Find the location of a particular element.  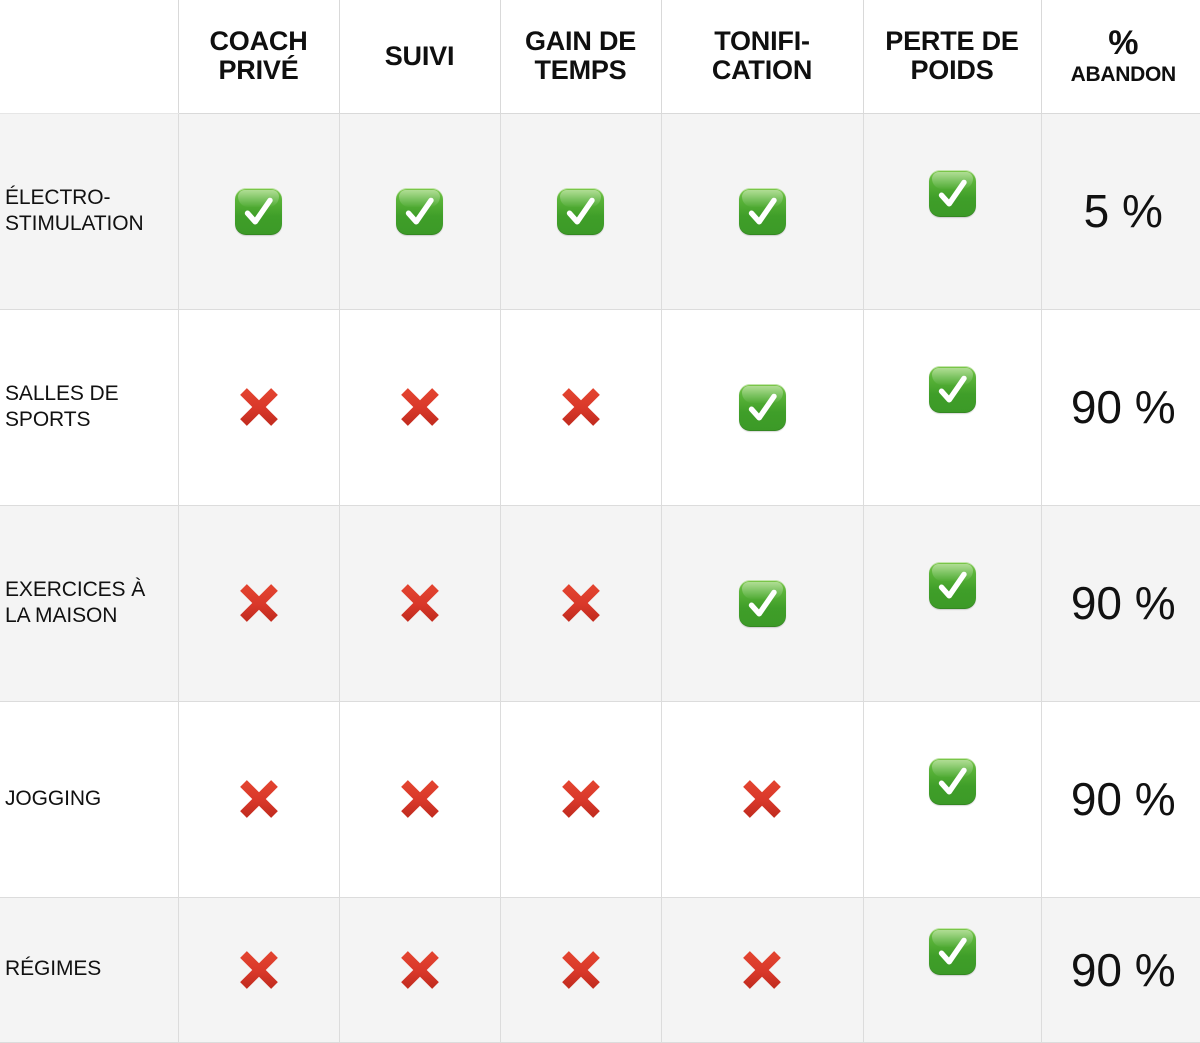

row-label-cell: ÉLECTRO-STIMULATION is located at coordinates (89, 211).